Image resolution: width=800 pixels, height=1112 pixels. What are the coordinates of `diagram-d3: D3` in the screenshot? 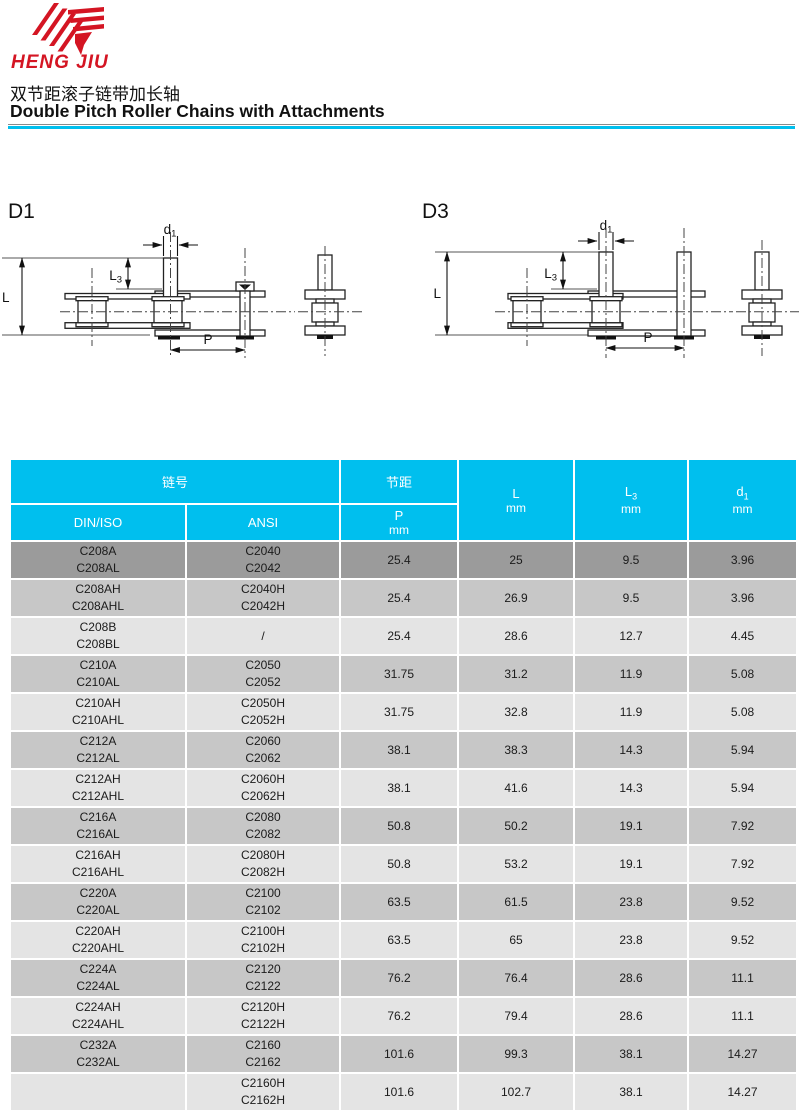 It's located at (610, 279).